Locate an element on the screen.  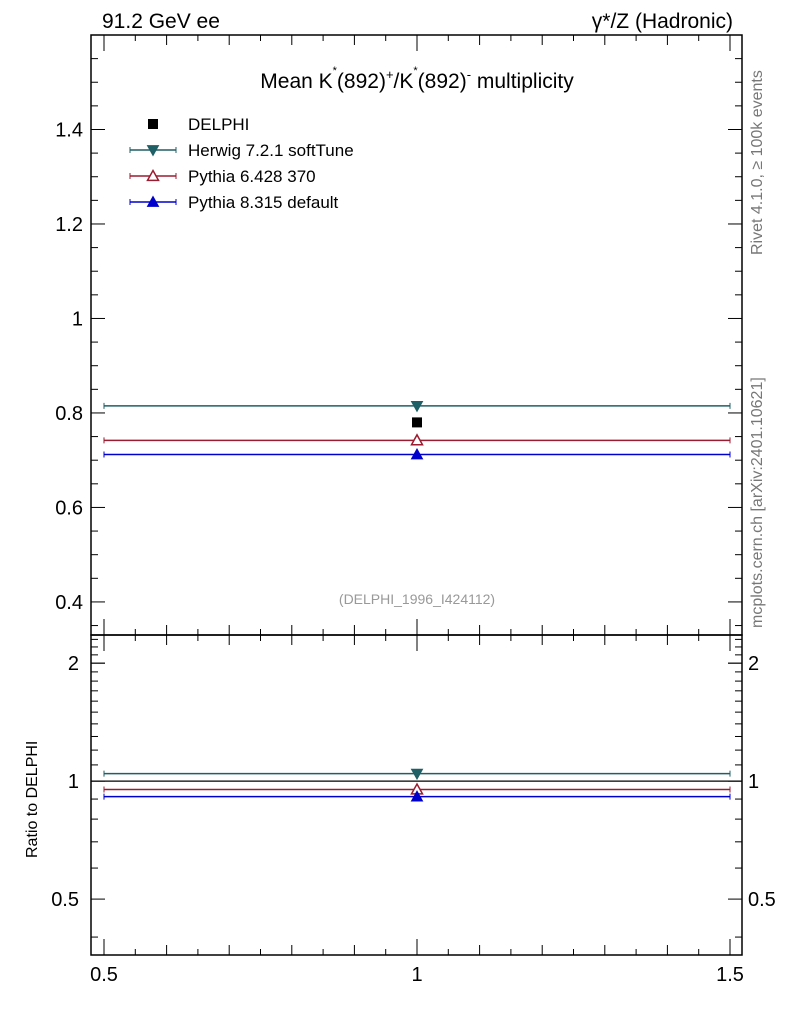
ratio-series-group is located at coordinates (416, 785).